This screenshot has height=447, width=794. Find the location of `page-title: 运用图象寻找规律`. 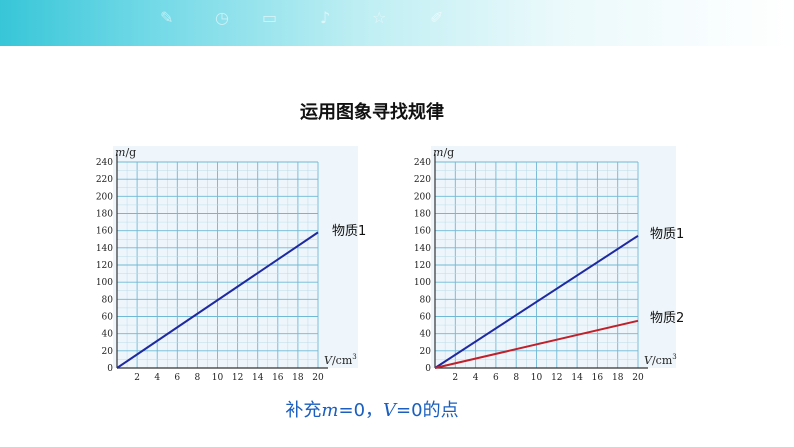

page-title: 运用图象寻找规律 is located at coordinates (372, 112).